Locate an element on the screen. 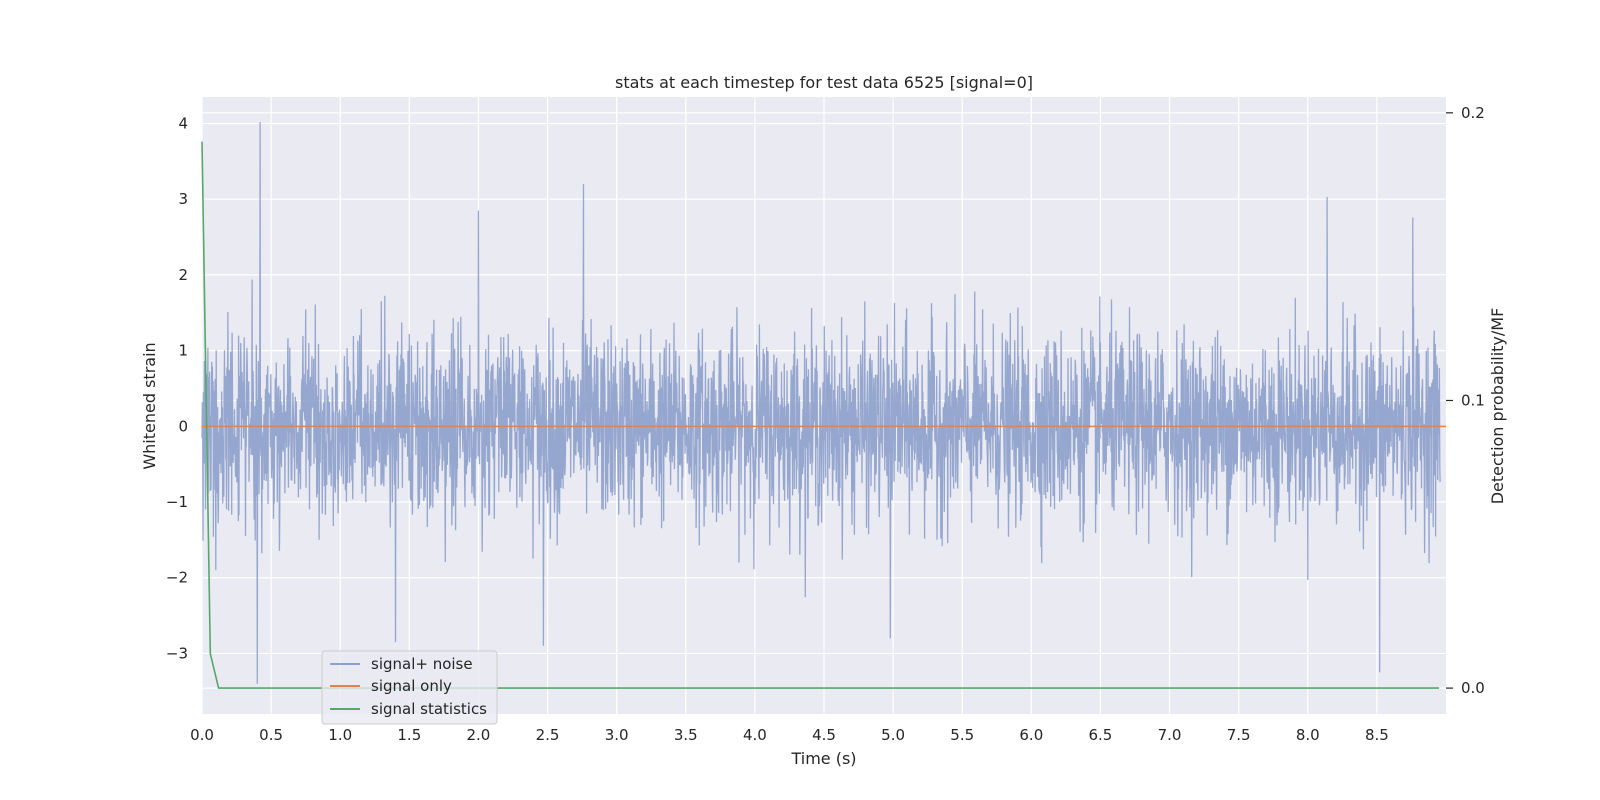 The width and height of the screenshot is (1600, 800). x-tick-label: 2.5 is located at coordinates (548, 735).